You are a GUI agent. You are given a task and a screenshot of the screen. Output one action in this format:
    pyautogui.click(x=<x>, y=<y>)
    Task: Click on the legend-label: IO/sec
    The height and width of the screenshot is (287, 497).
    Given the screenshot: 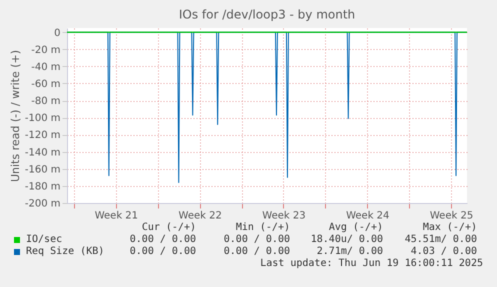 What is the action you would take?
    pyautogui.click(x=44, y=239)
    